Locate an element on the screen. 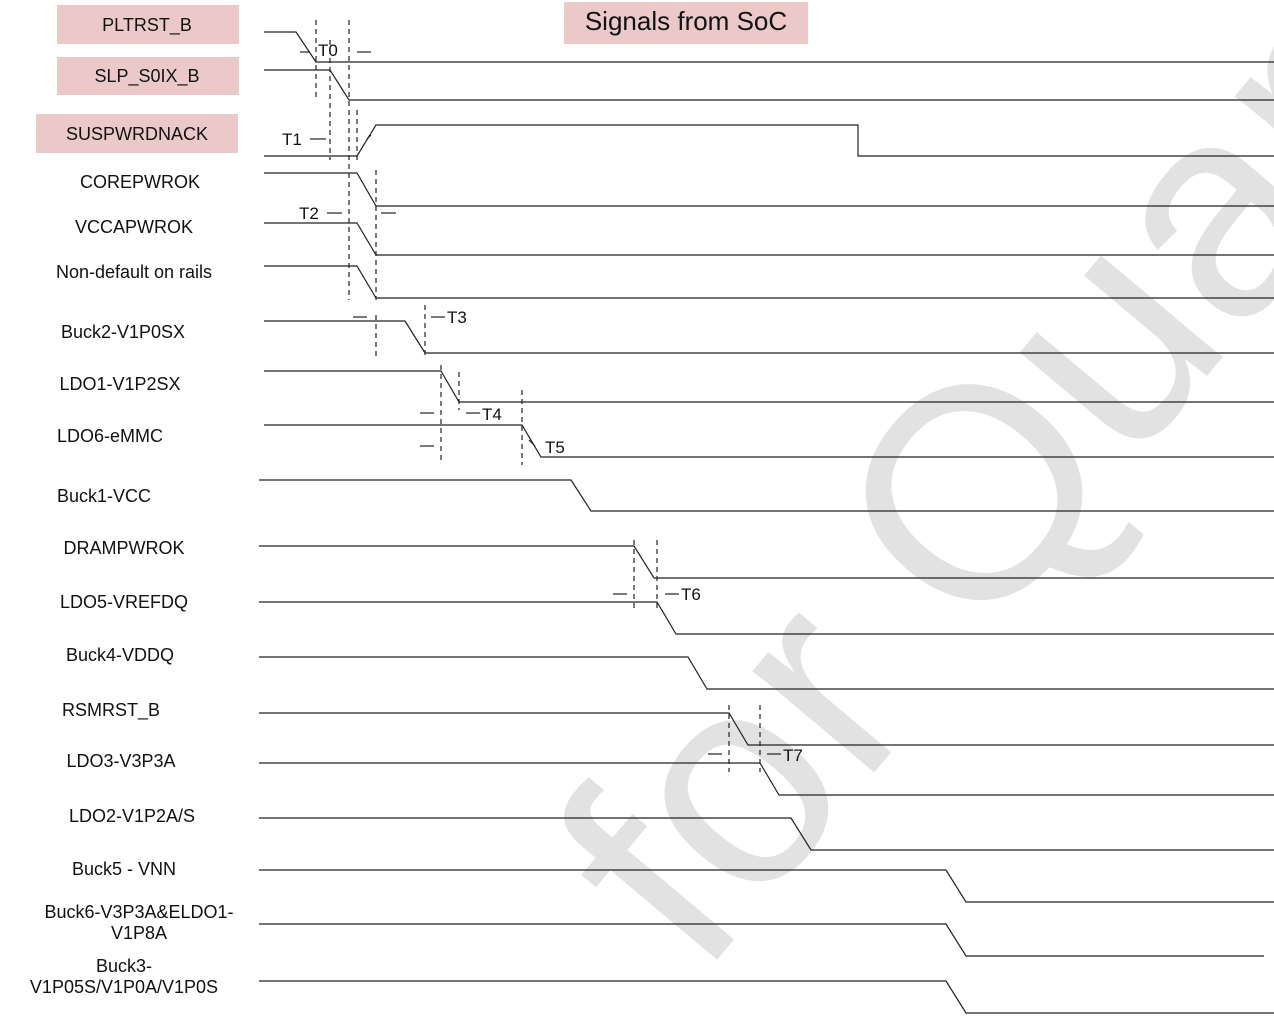 The height and width of the screenshot is (1017, 1274). wave-slp-s0ix-b is located at coordinates (769, 85).